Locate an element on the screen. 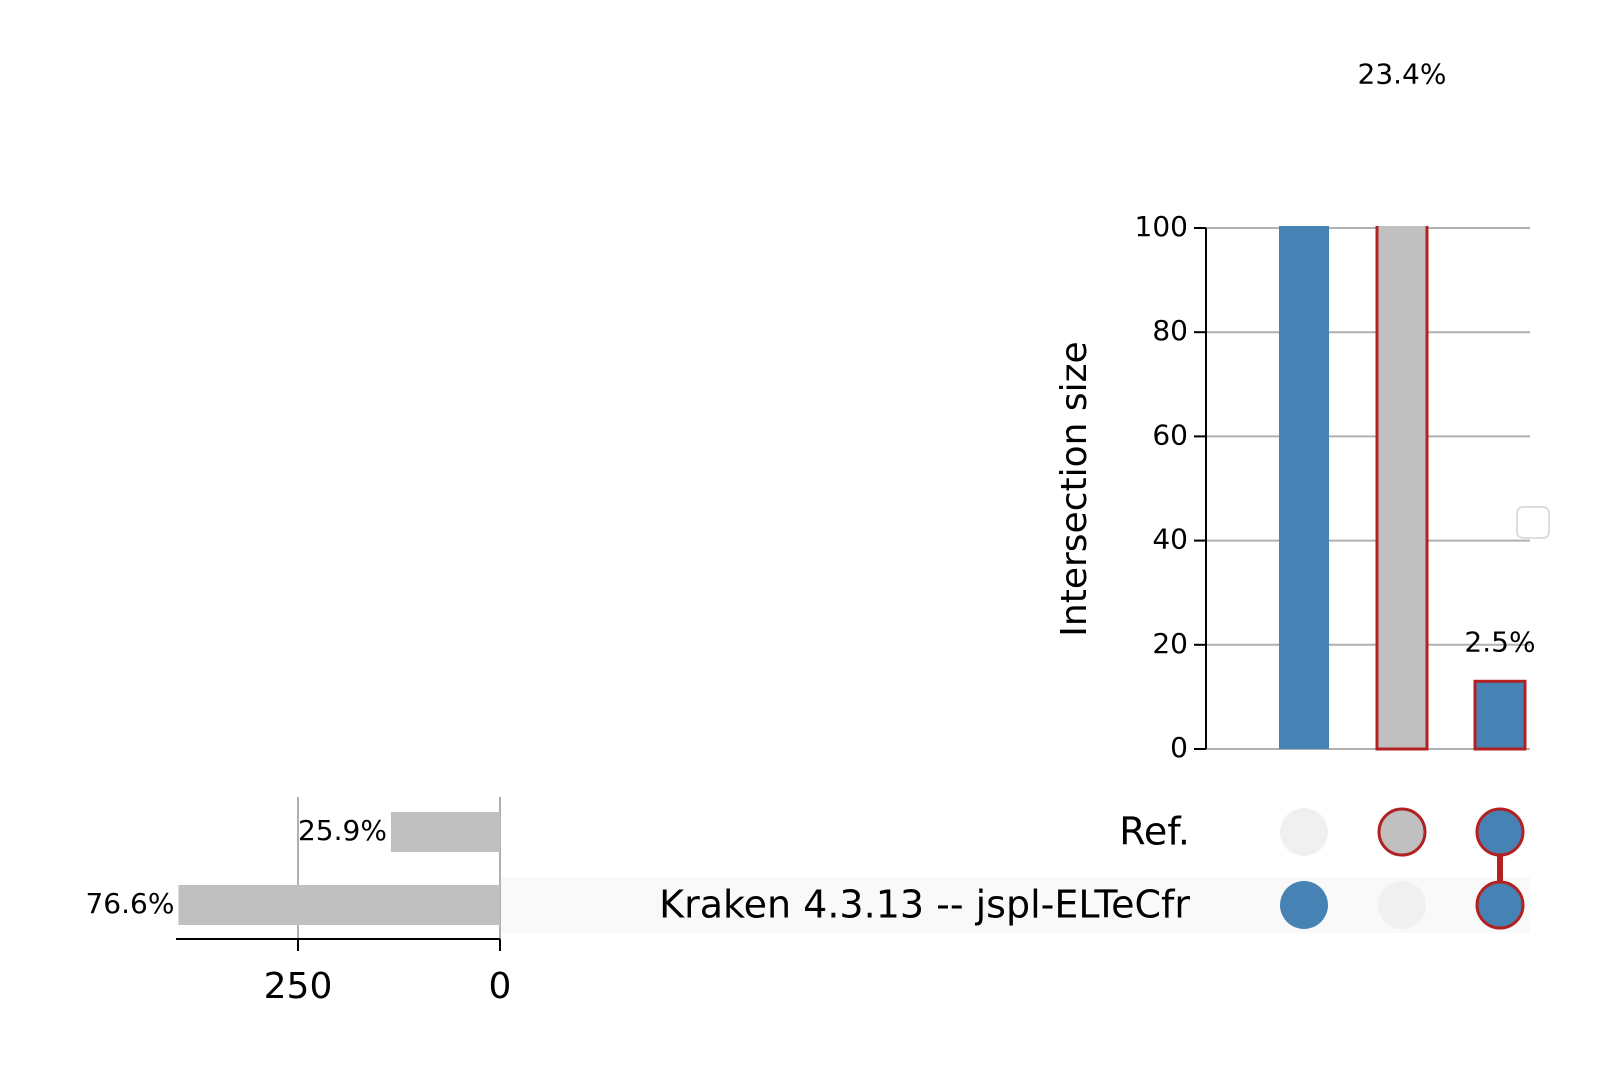 This screenshot has width=1599, height=1066. set-name: Ref. is located at coordinates (1154, 832).